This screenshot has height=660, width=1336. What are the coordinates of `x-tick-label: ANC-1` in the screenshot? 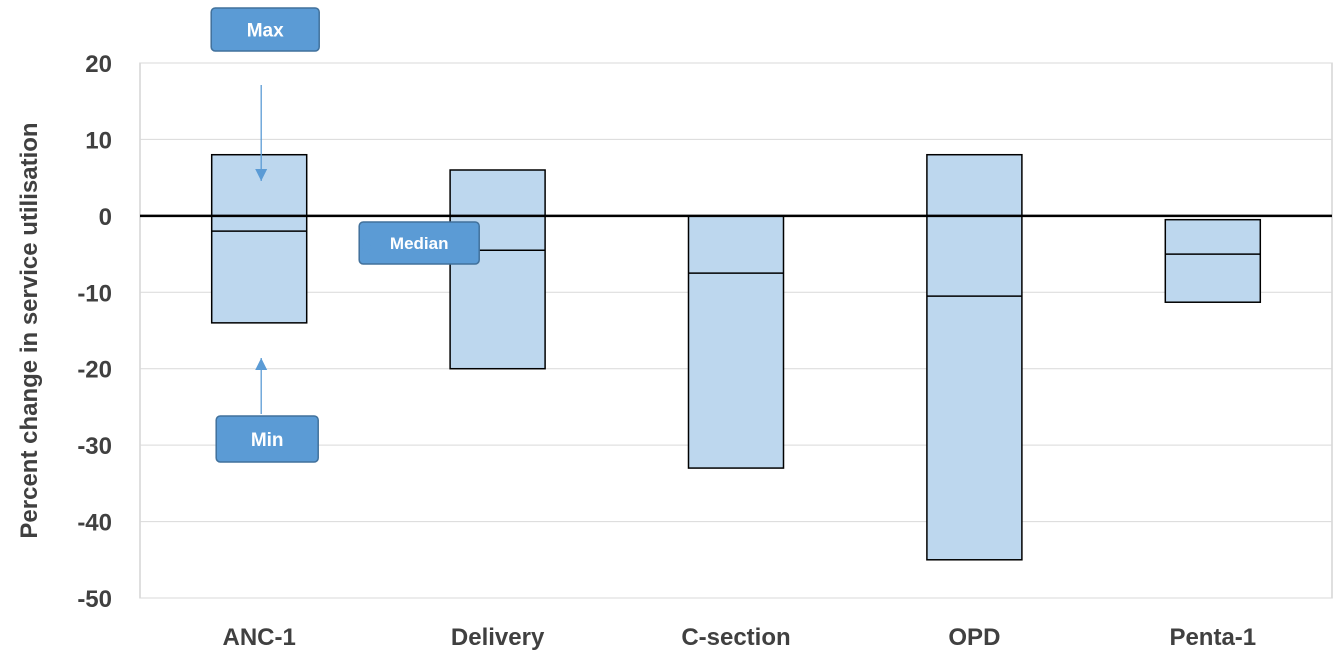 It's located at (259, 637).